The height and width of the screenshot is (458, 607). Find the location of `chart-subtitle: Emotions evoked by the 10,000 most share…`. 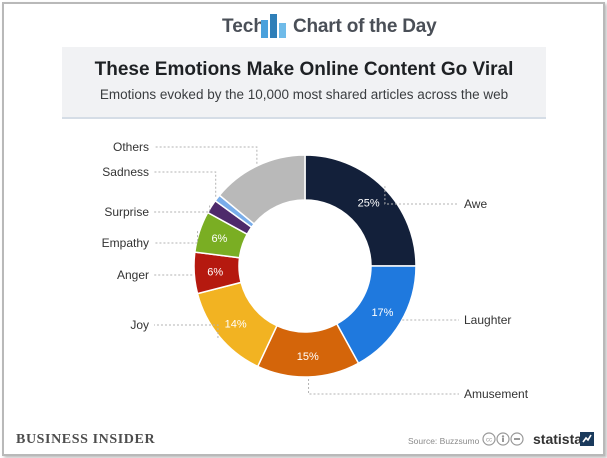

chart-subtitle: Emotions evoked by the 10,000 most share… is located at coordinates (304, 94).